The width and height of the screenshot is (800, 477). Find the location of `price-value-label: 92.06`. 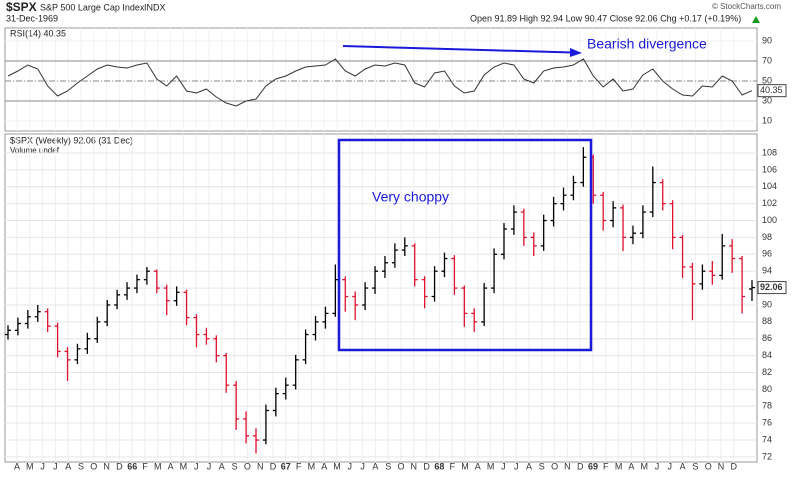

price-value-label: 92.06 is located at coordinates (771, 287).